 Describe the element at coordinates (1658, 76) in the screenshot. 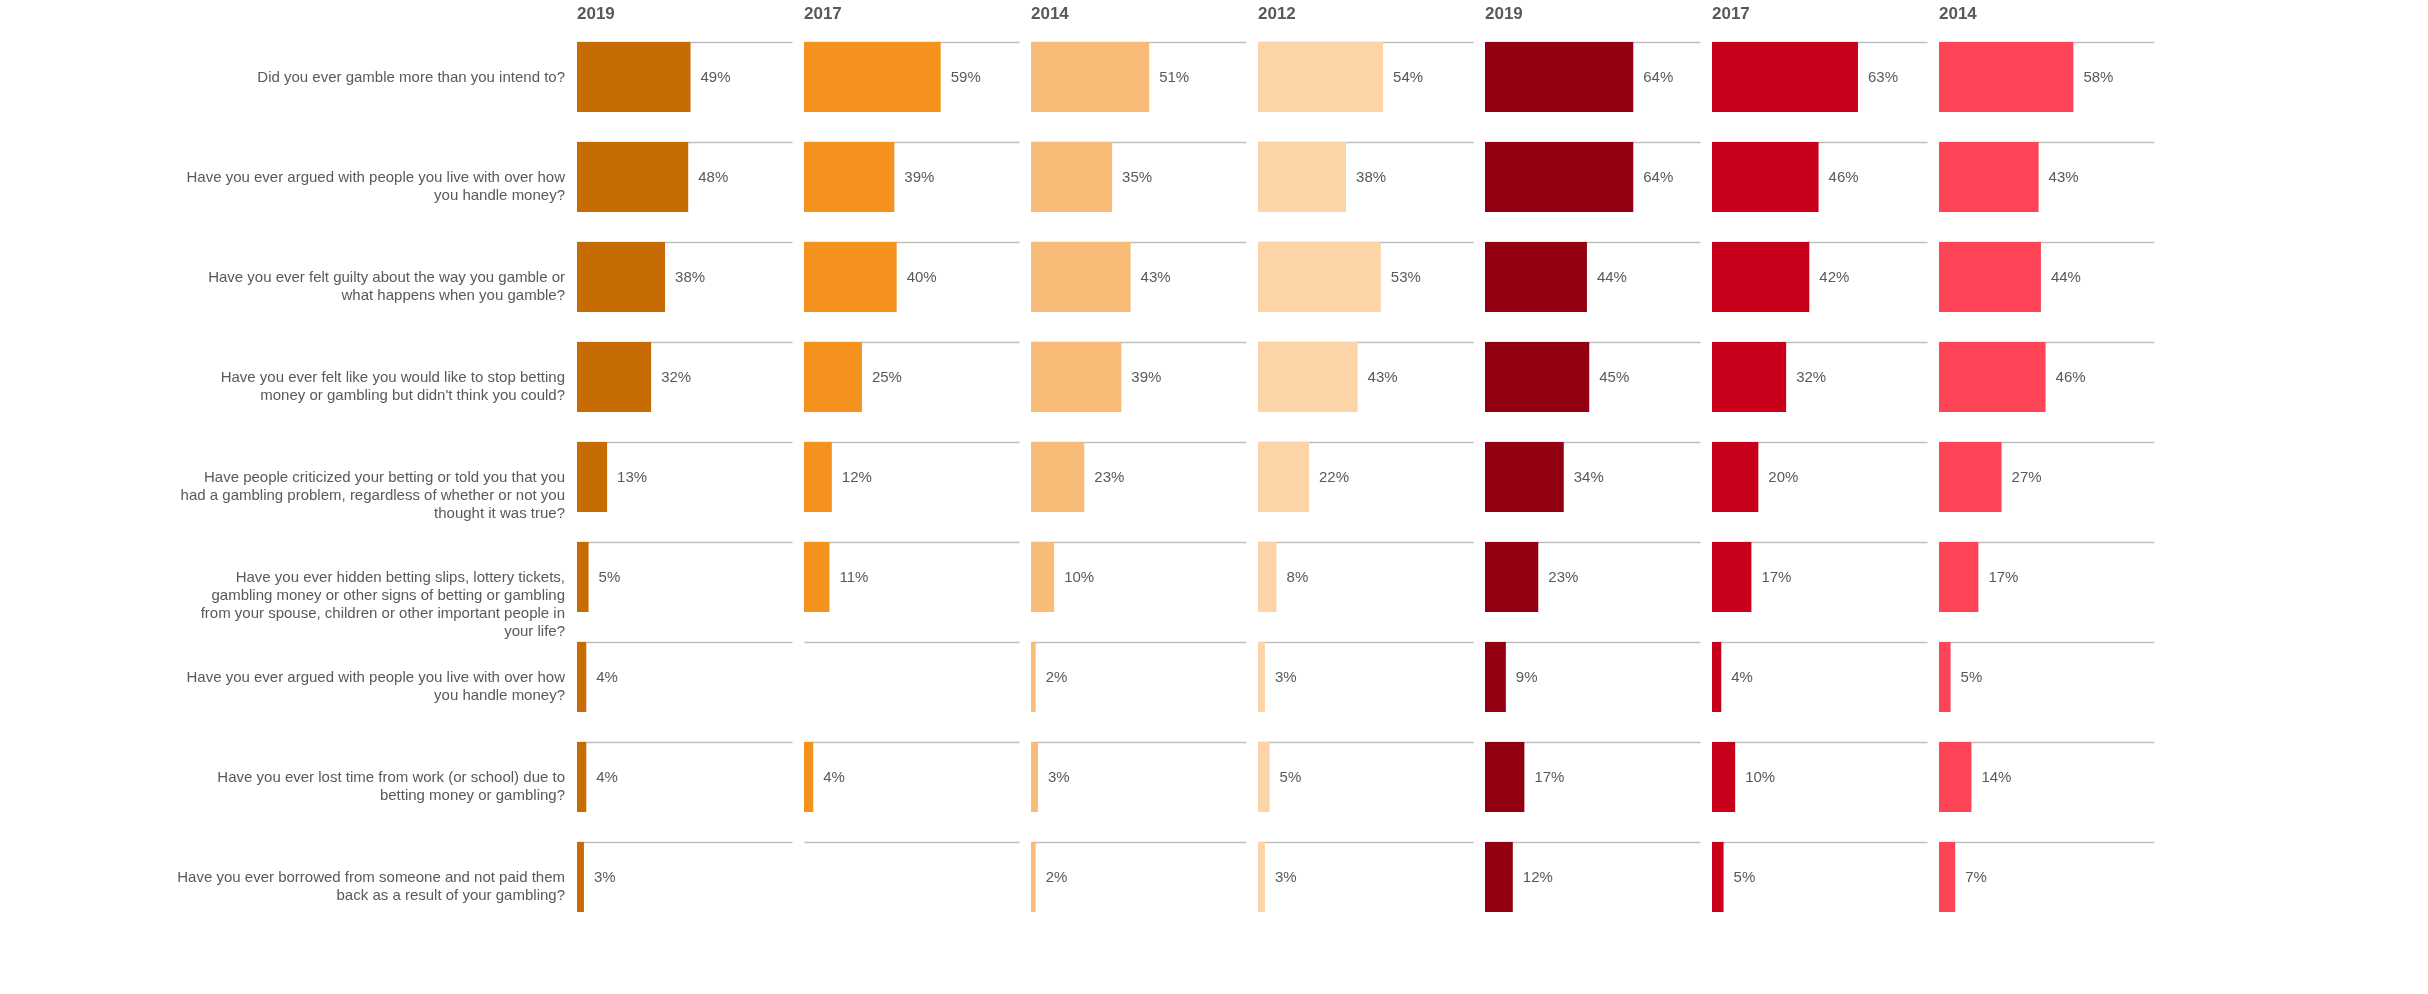

I see `data-label: 64%` at that location.